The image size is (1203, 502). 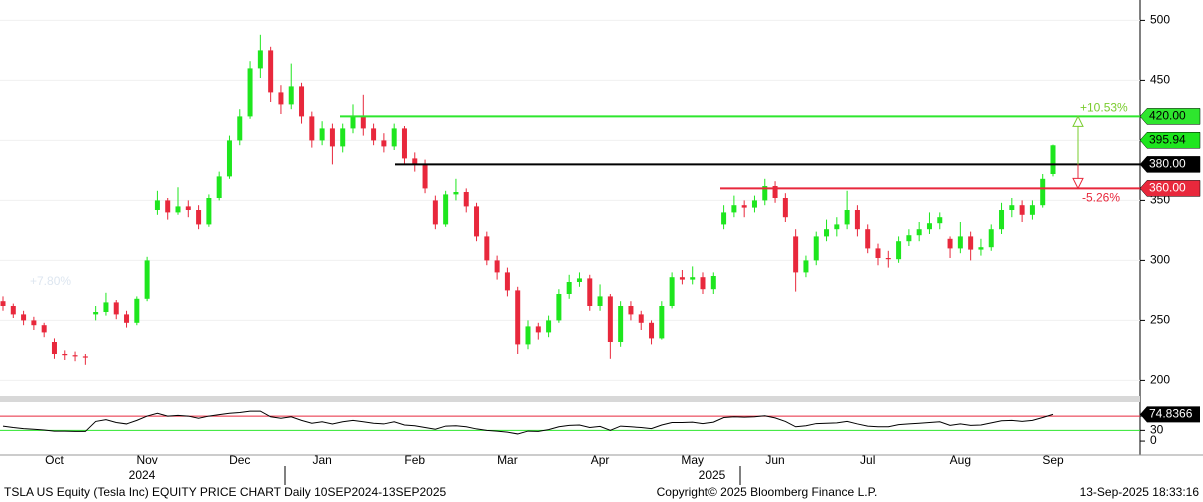 I want to click on faded-annotation: +7.80%, so click(x=50, y=281).